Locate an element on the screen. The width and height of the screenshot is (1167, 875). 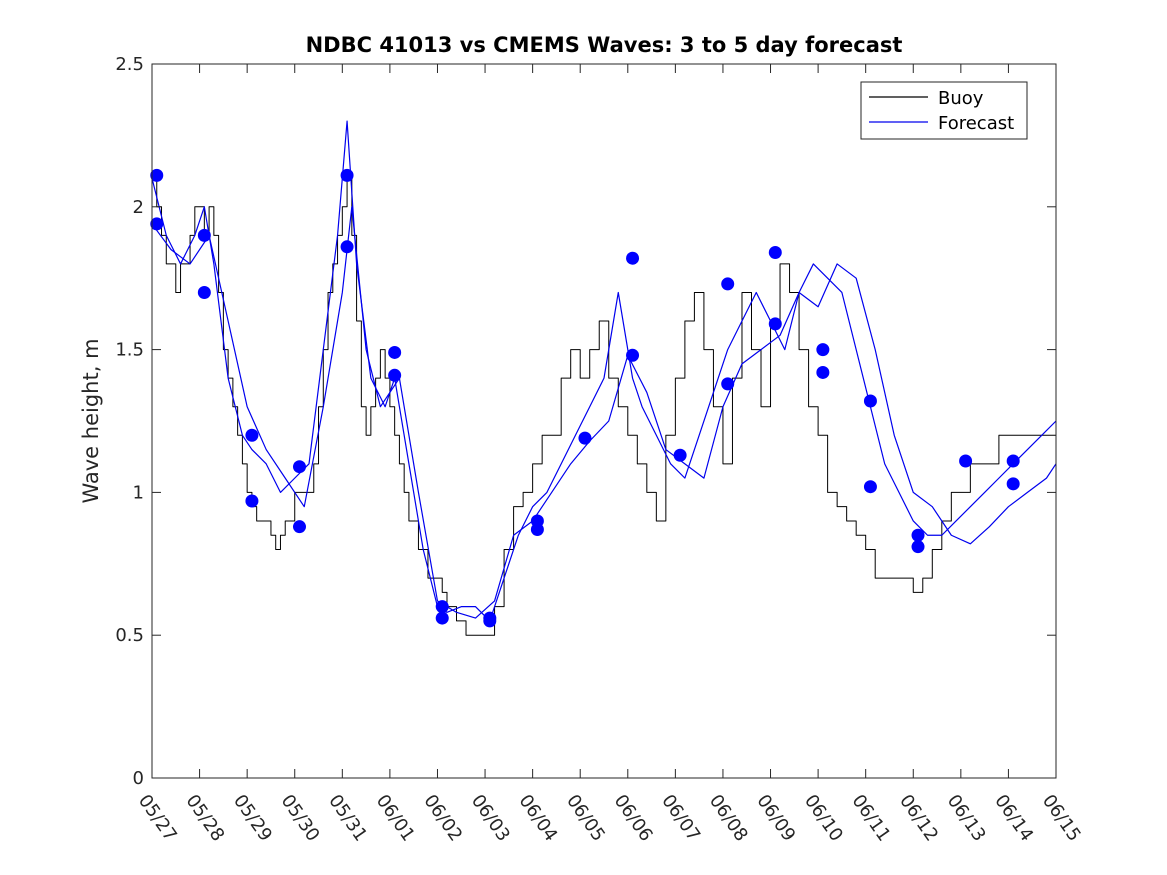
legend: Buoy Forecast is located at coordinates (944, 110).